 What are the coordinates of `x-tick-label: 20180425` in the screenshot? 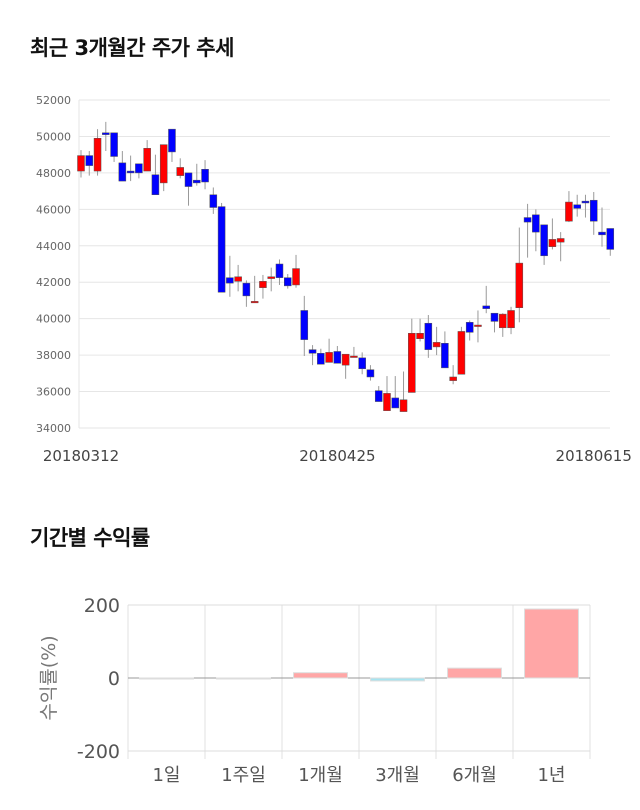 It's located at (337, 456).